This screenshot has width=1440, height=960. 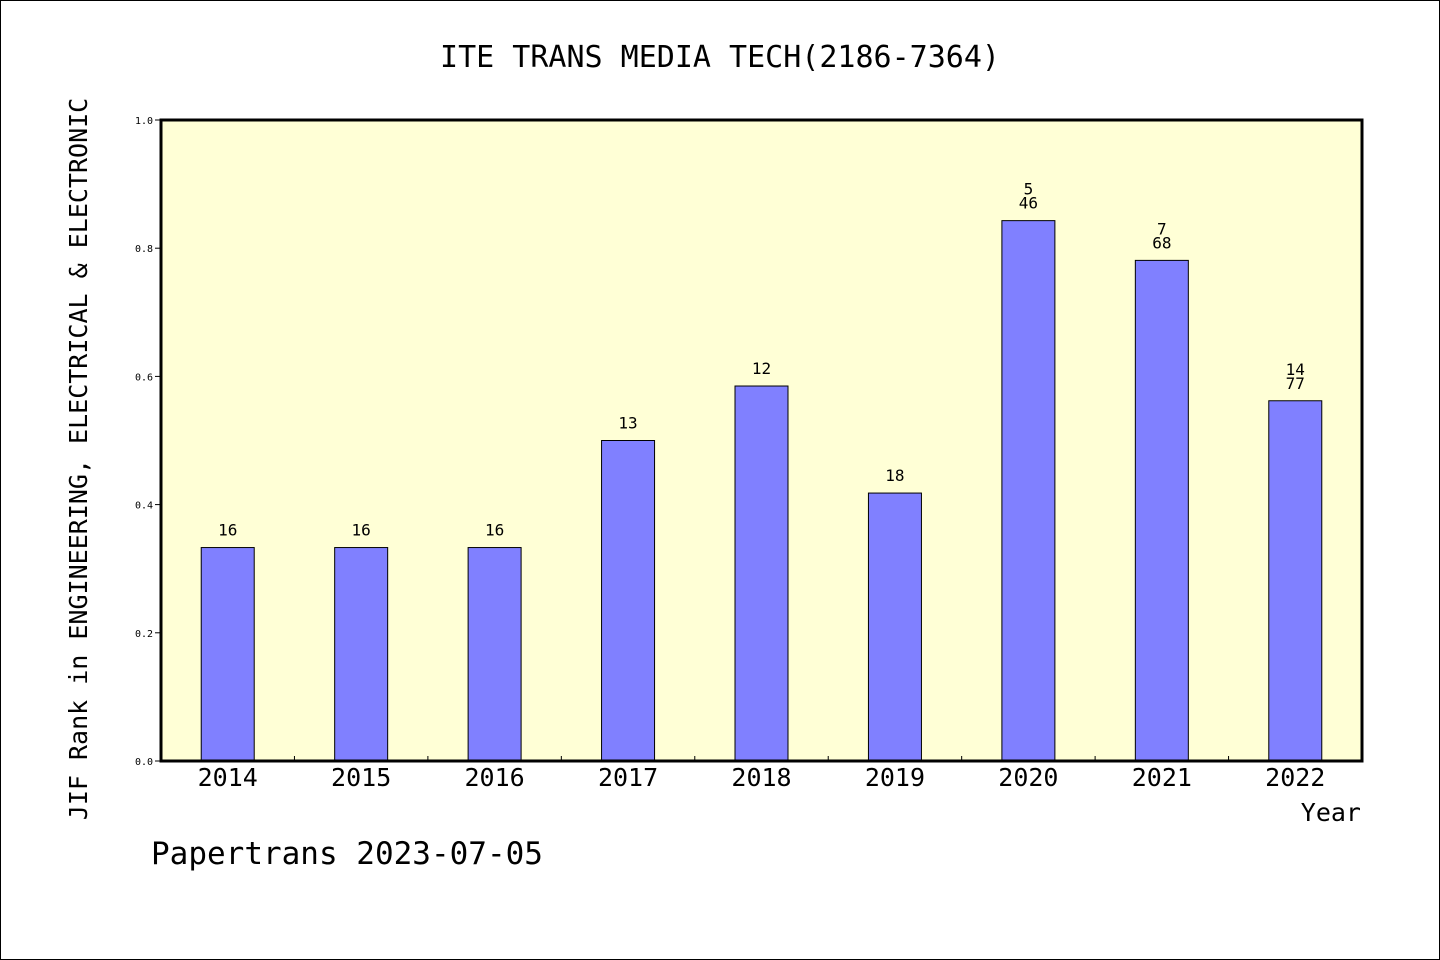 I want to click on footer-credit: Papertrans 2023-07-05, so click(x=347, y=854).